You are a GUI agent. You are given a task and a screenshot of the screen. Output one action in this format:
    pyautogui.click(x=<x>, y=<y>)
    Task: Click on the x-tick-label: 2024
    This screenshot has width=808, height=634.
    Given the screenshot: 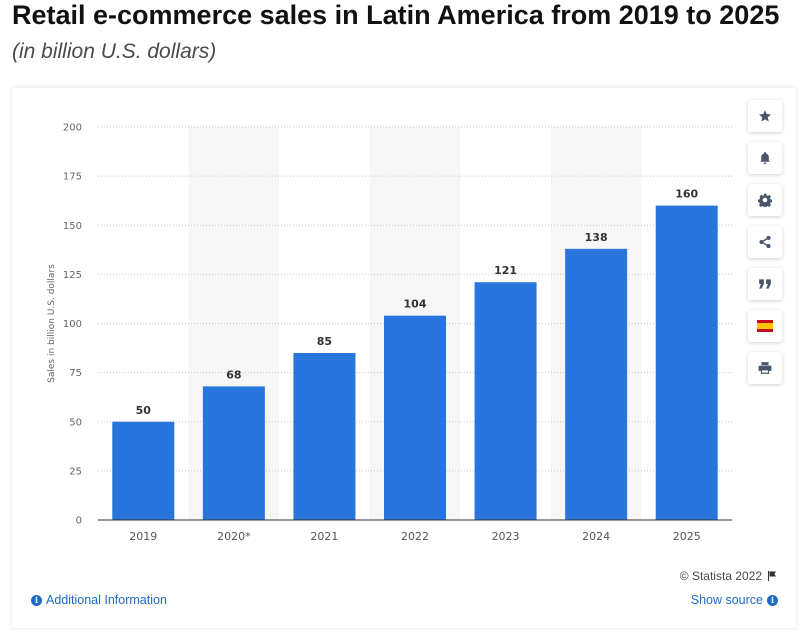 What is the action you would take?
    pyautogui.click(x=596, y=536)
    